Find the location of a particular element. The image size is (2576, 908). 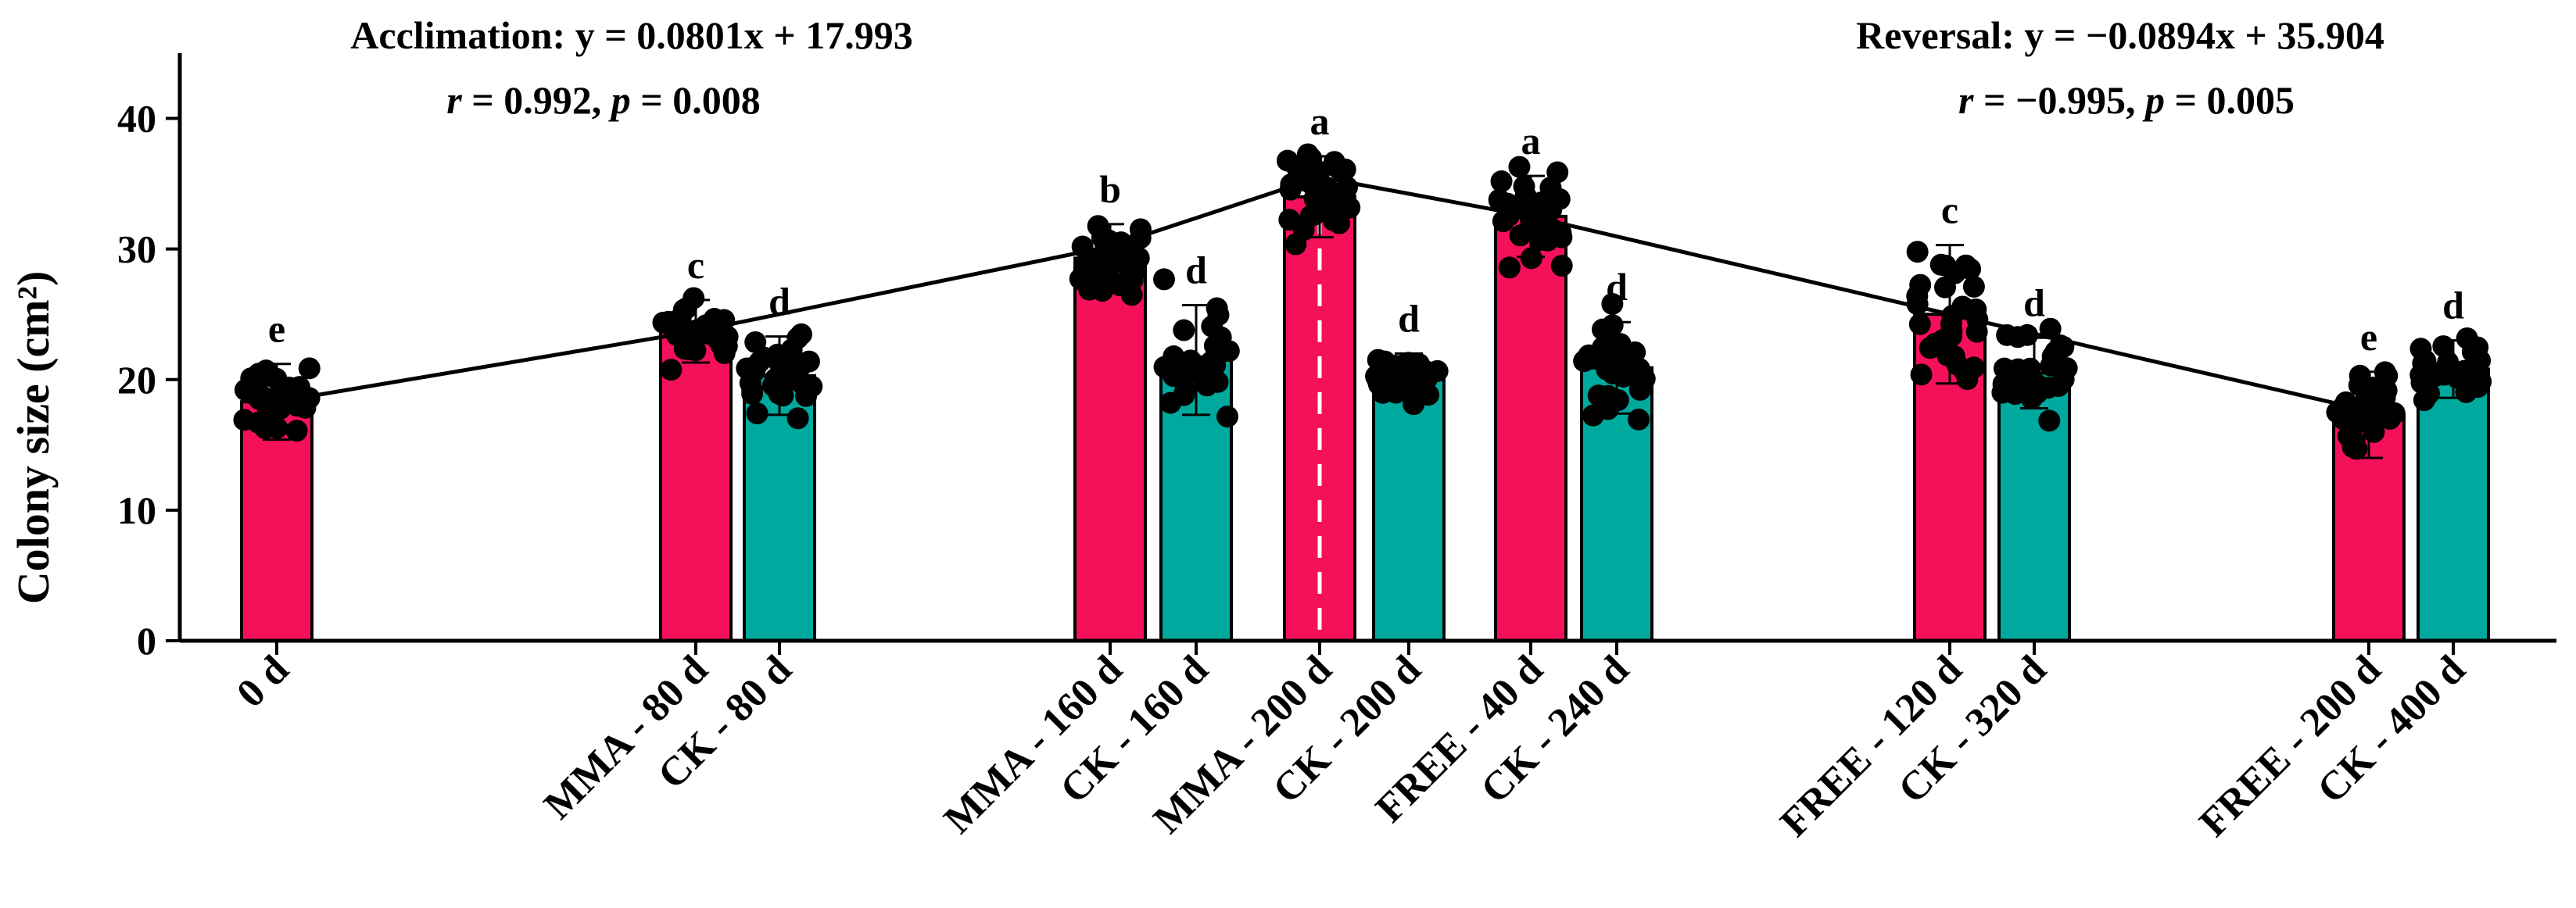

significance-letter-3: d is located at coordinates (779, 302).